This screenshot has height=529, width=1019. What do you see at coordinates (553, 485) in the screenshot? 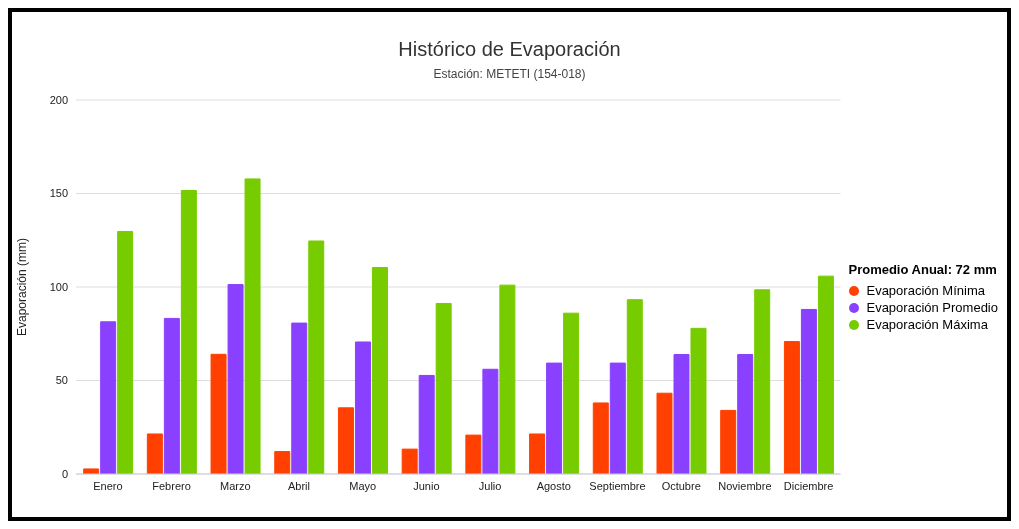
I see `x-tick-label: Agosto` at bounding box center [553, 485].